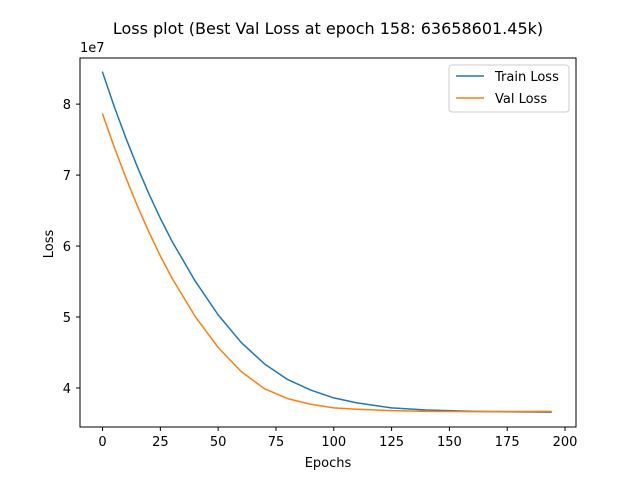 The width and height of the screenshot is (640, 480). Describe the element at coordinates (67, 176) in the screenshot. I see `y-tick-label: 7` at that location.